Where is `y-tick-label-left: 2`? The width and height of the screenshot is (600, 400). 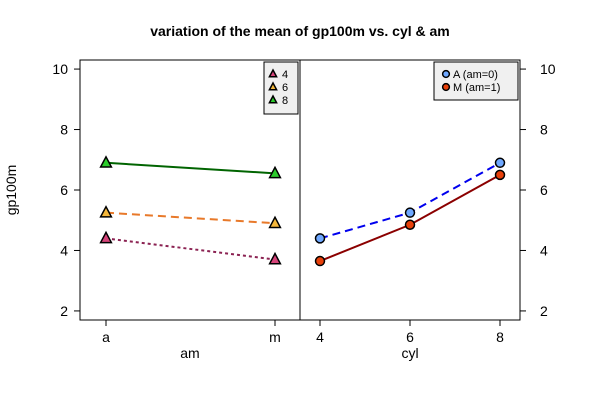 y-tick-label-left: 2 is located at coordinates (64, 311).